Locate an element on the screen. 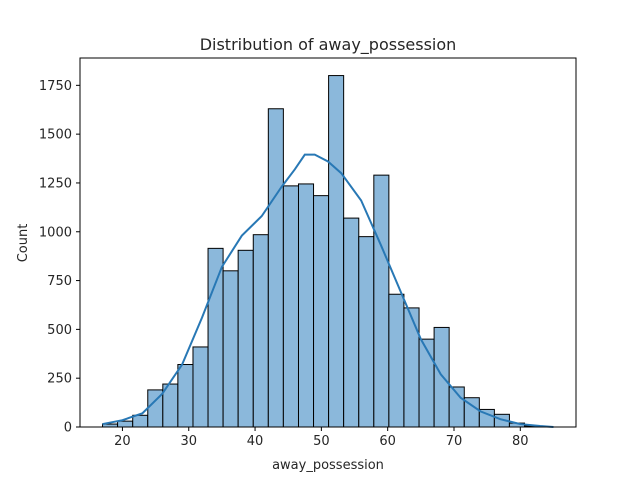 The image size is (640, 480). y-tick-label: 0 is located at coordinates (68, 428).